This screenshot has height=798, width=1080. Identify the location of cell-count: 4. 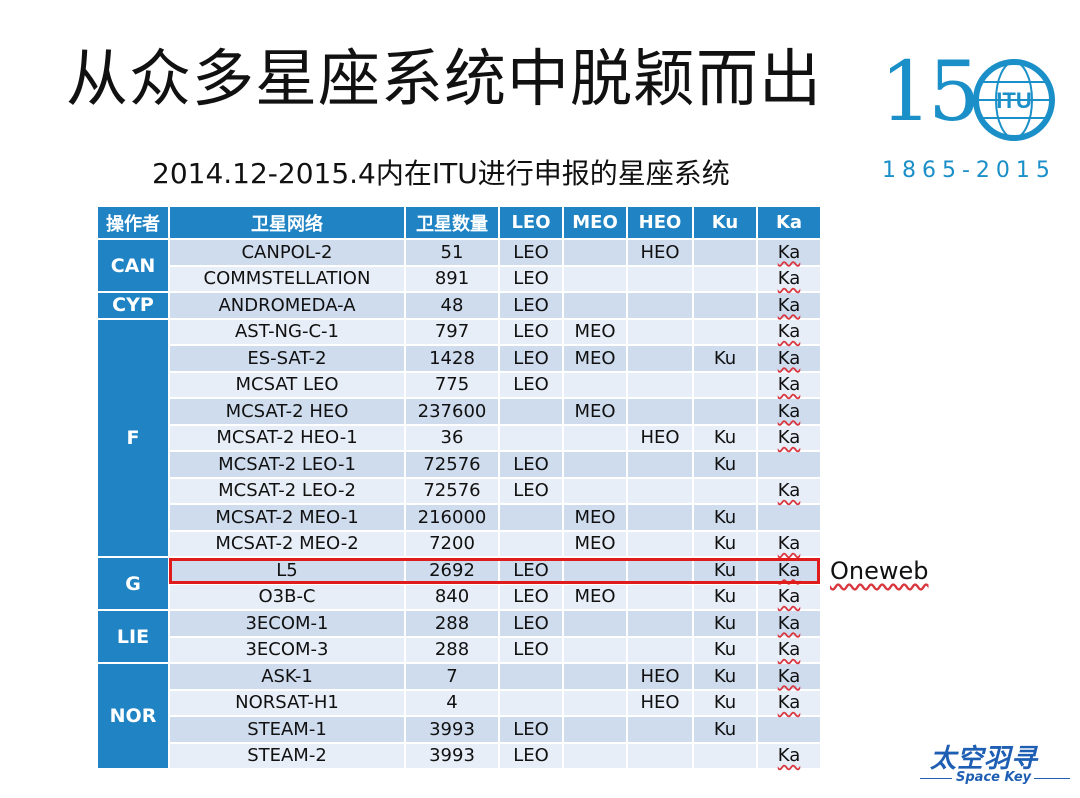
(452, 702).